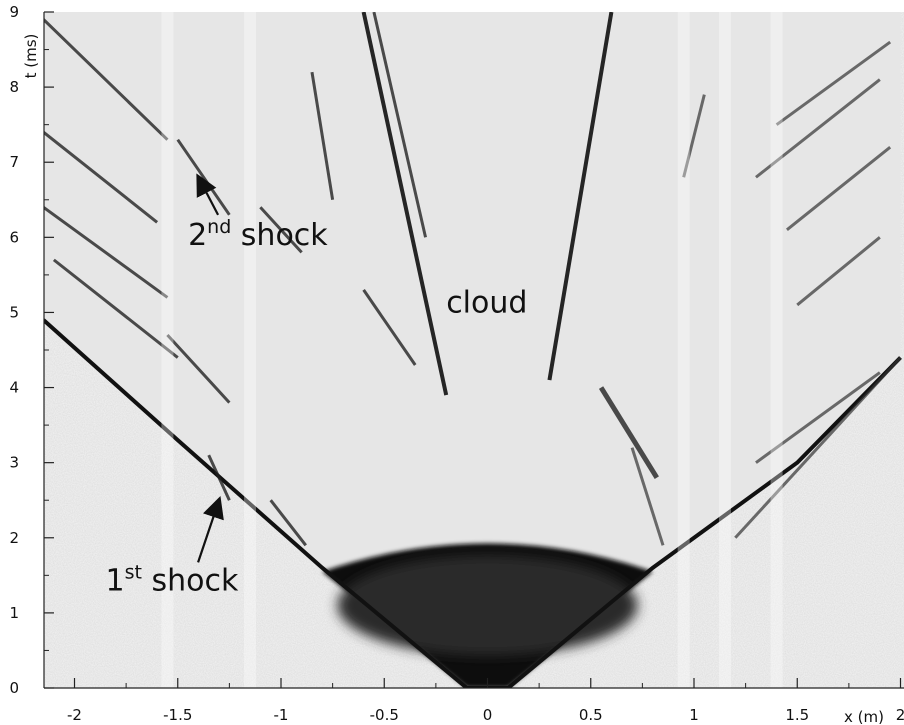  I want to click on x-tick-label: 2, so click(900, 715).